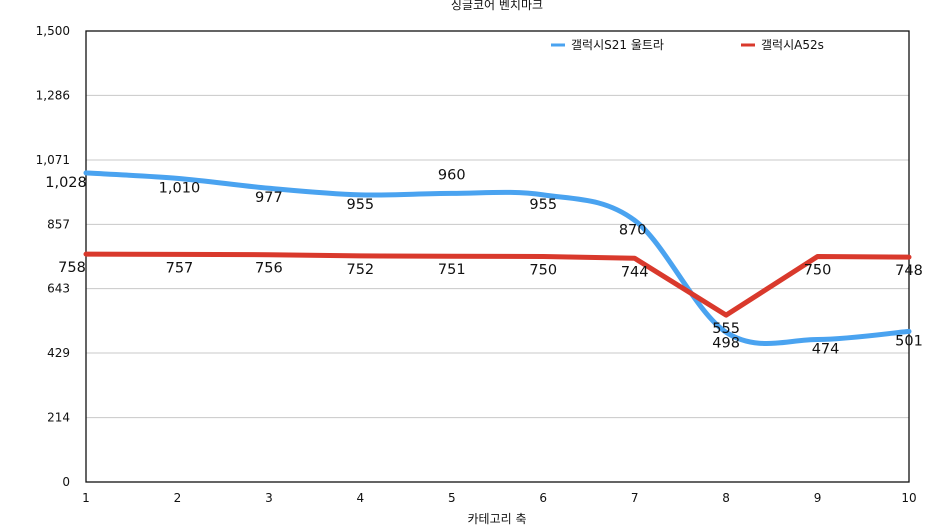  I want to click on data-label: 501, so click(909, 341).